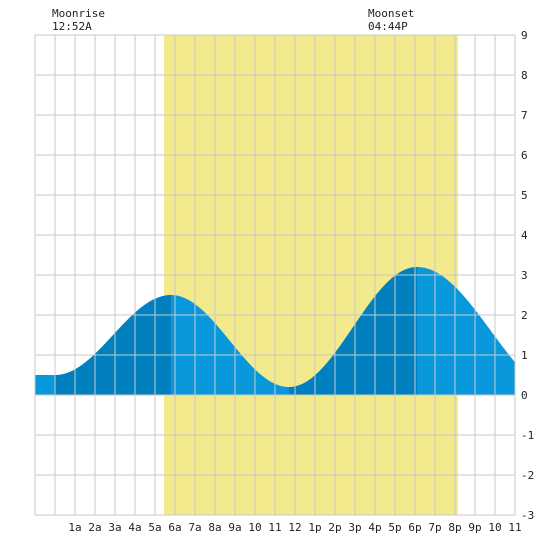 This screenshot has width=550, height=550. I want to click on y-tick-label: 4, so click(524, 235).